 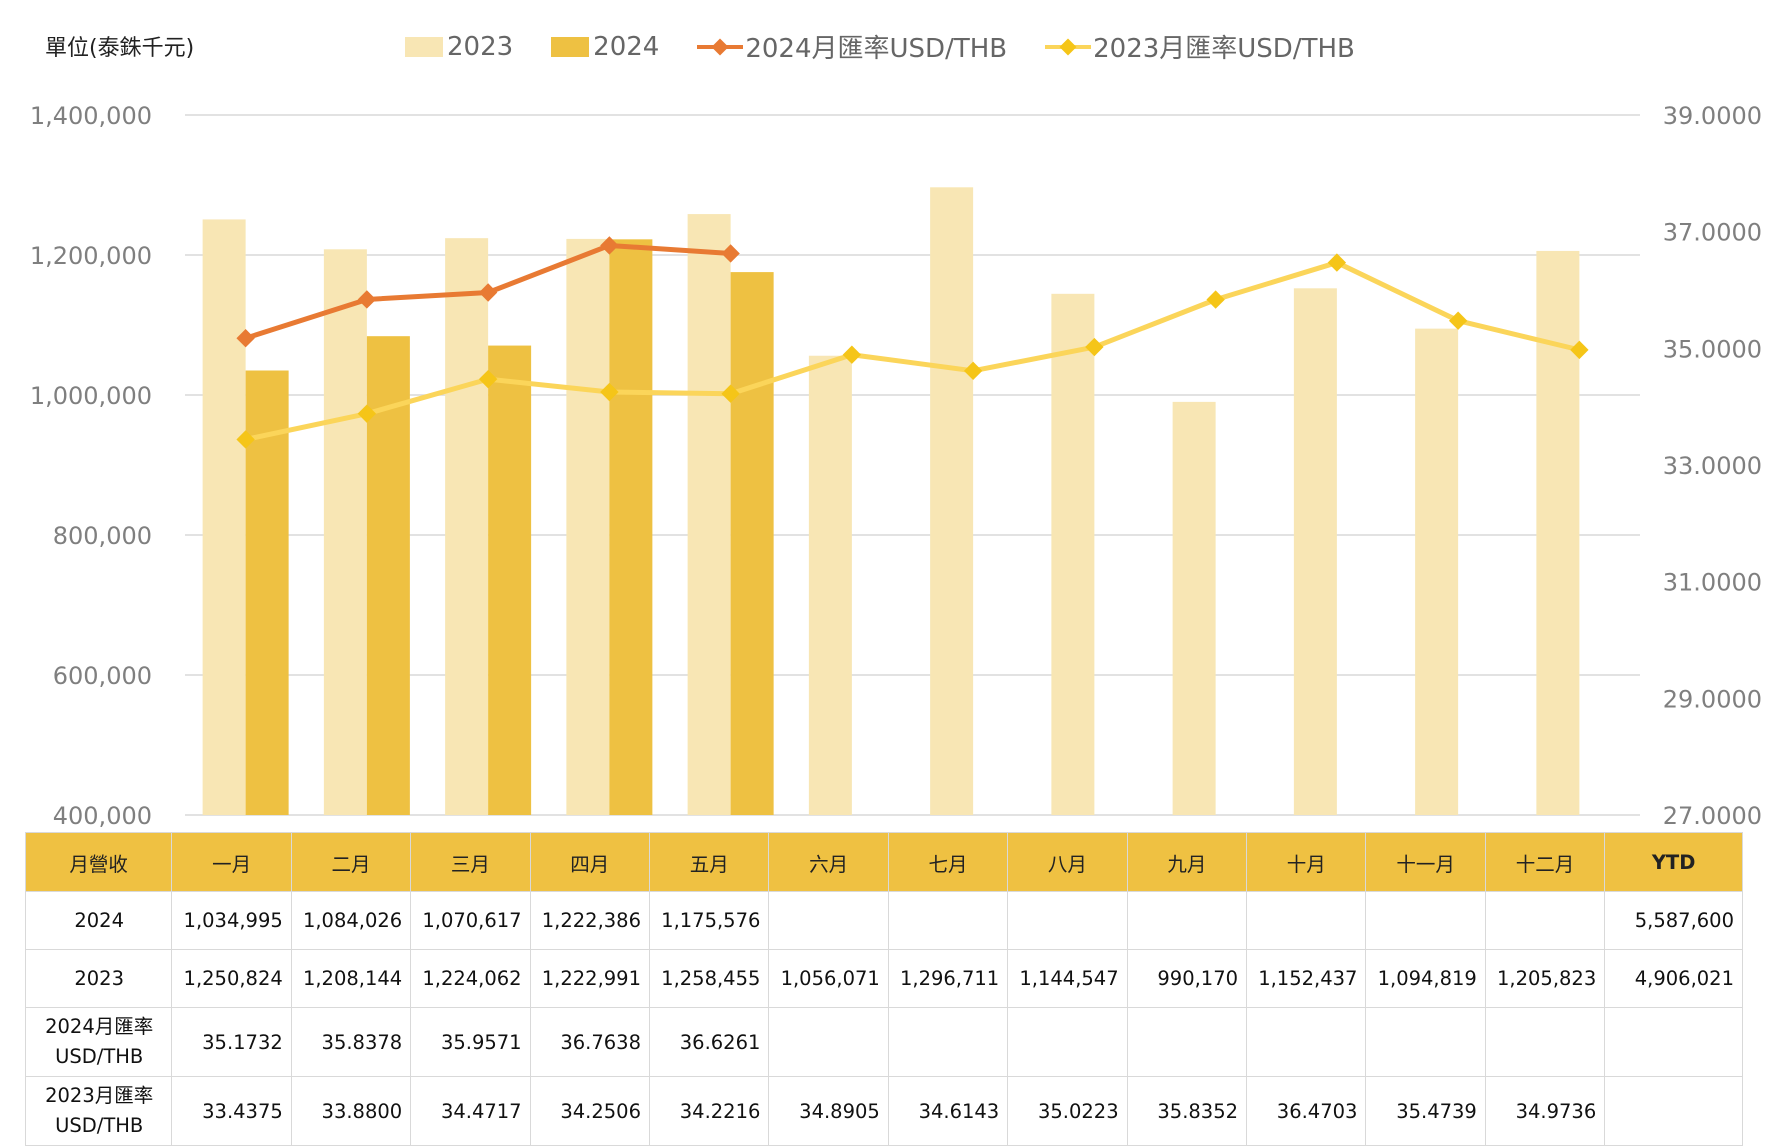 I want to click on y-right-tick-label: 37.0000, so click(x=1712, y=233).